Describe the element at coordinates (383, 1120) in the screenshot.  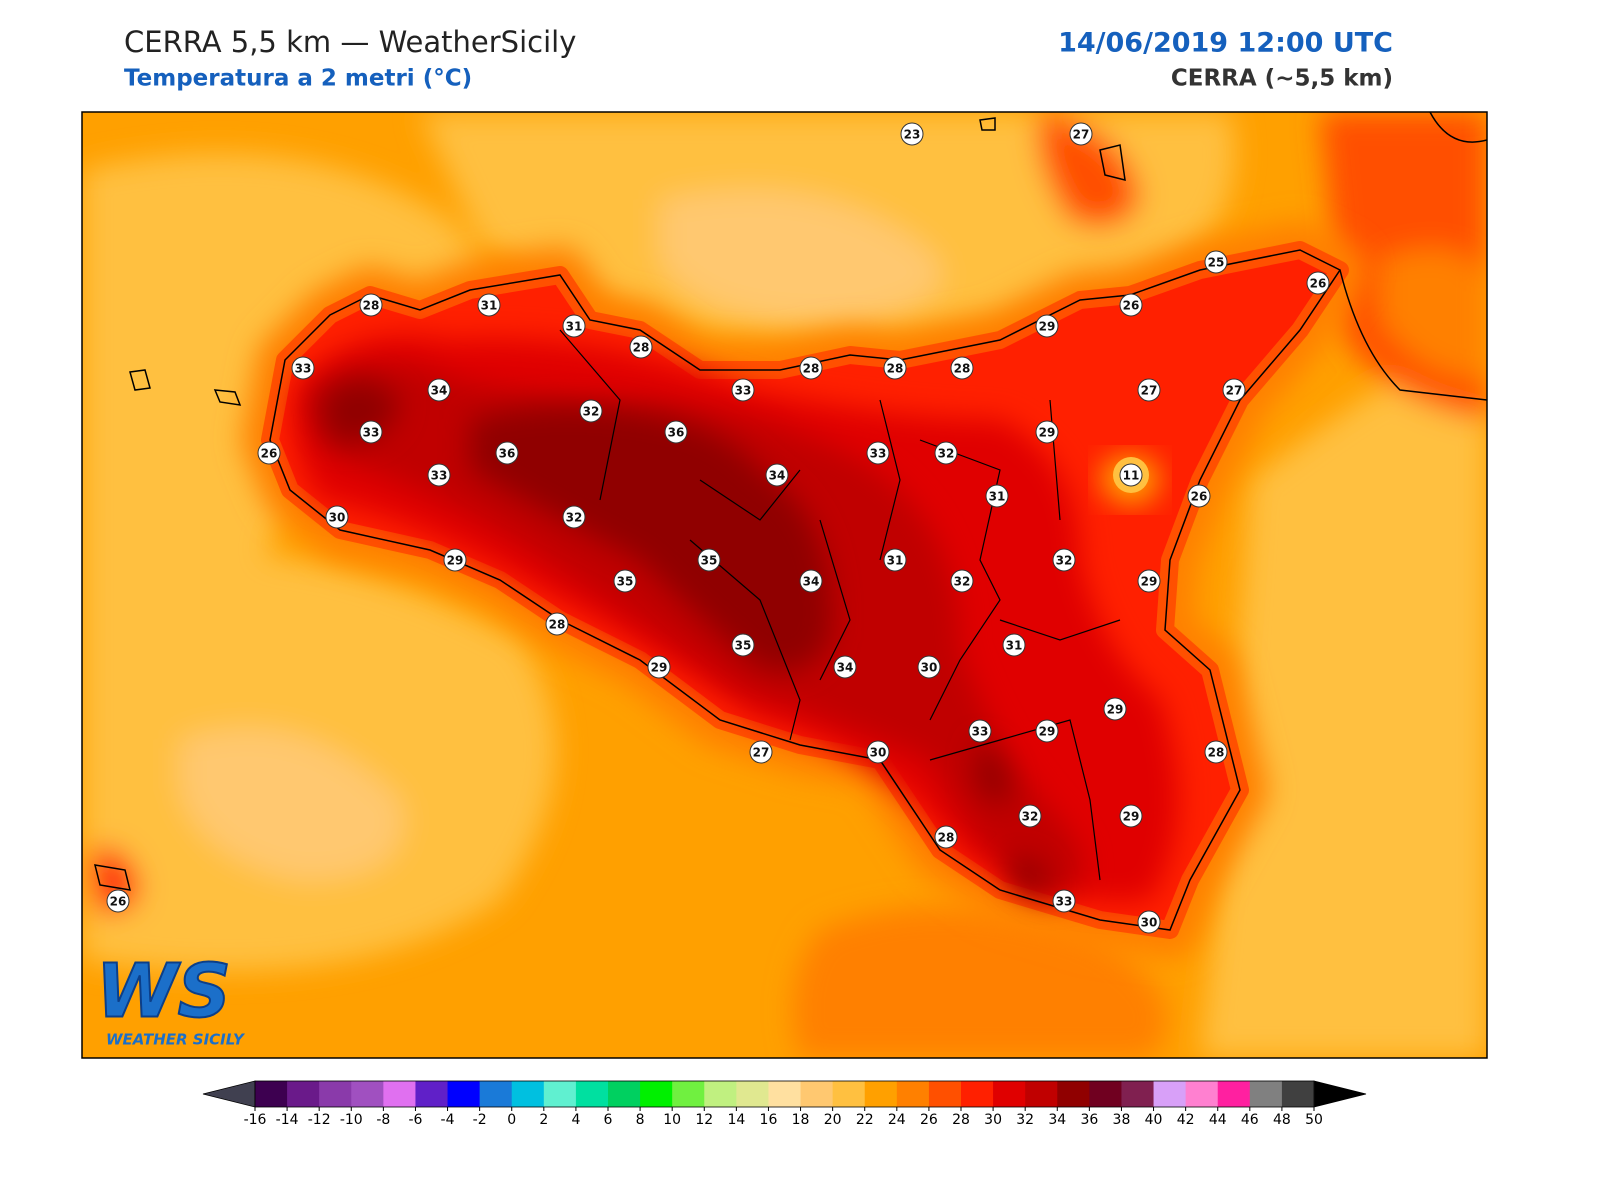
I see `colorbar-tick-label: -8` at that location.